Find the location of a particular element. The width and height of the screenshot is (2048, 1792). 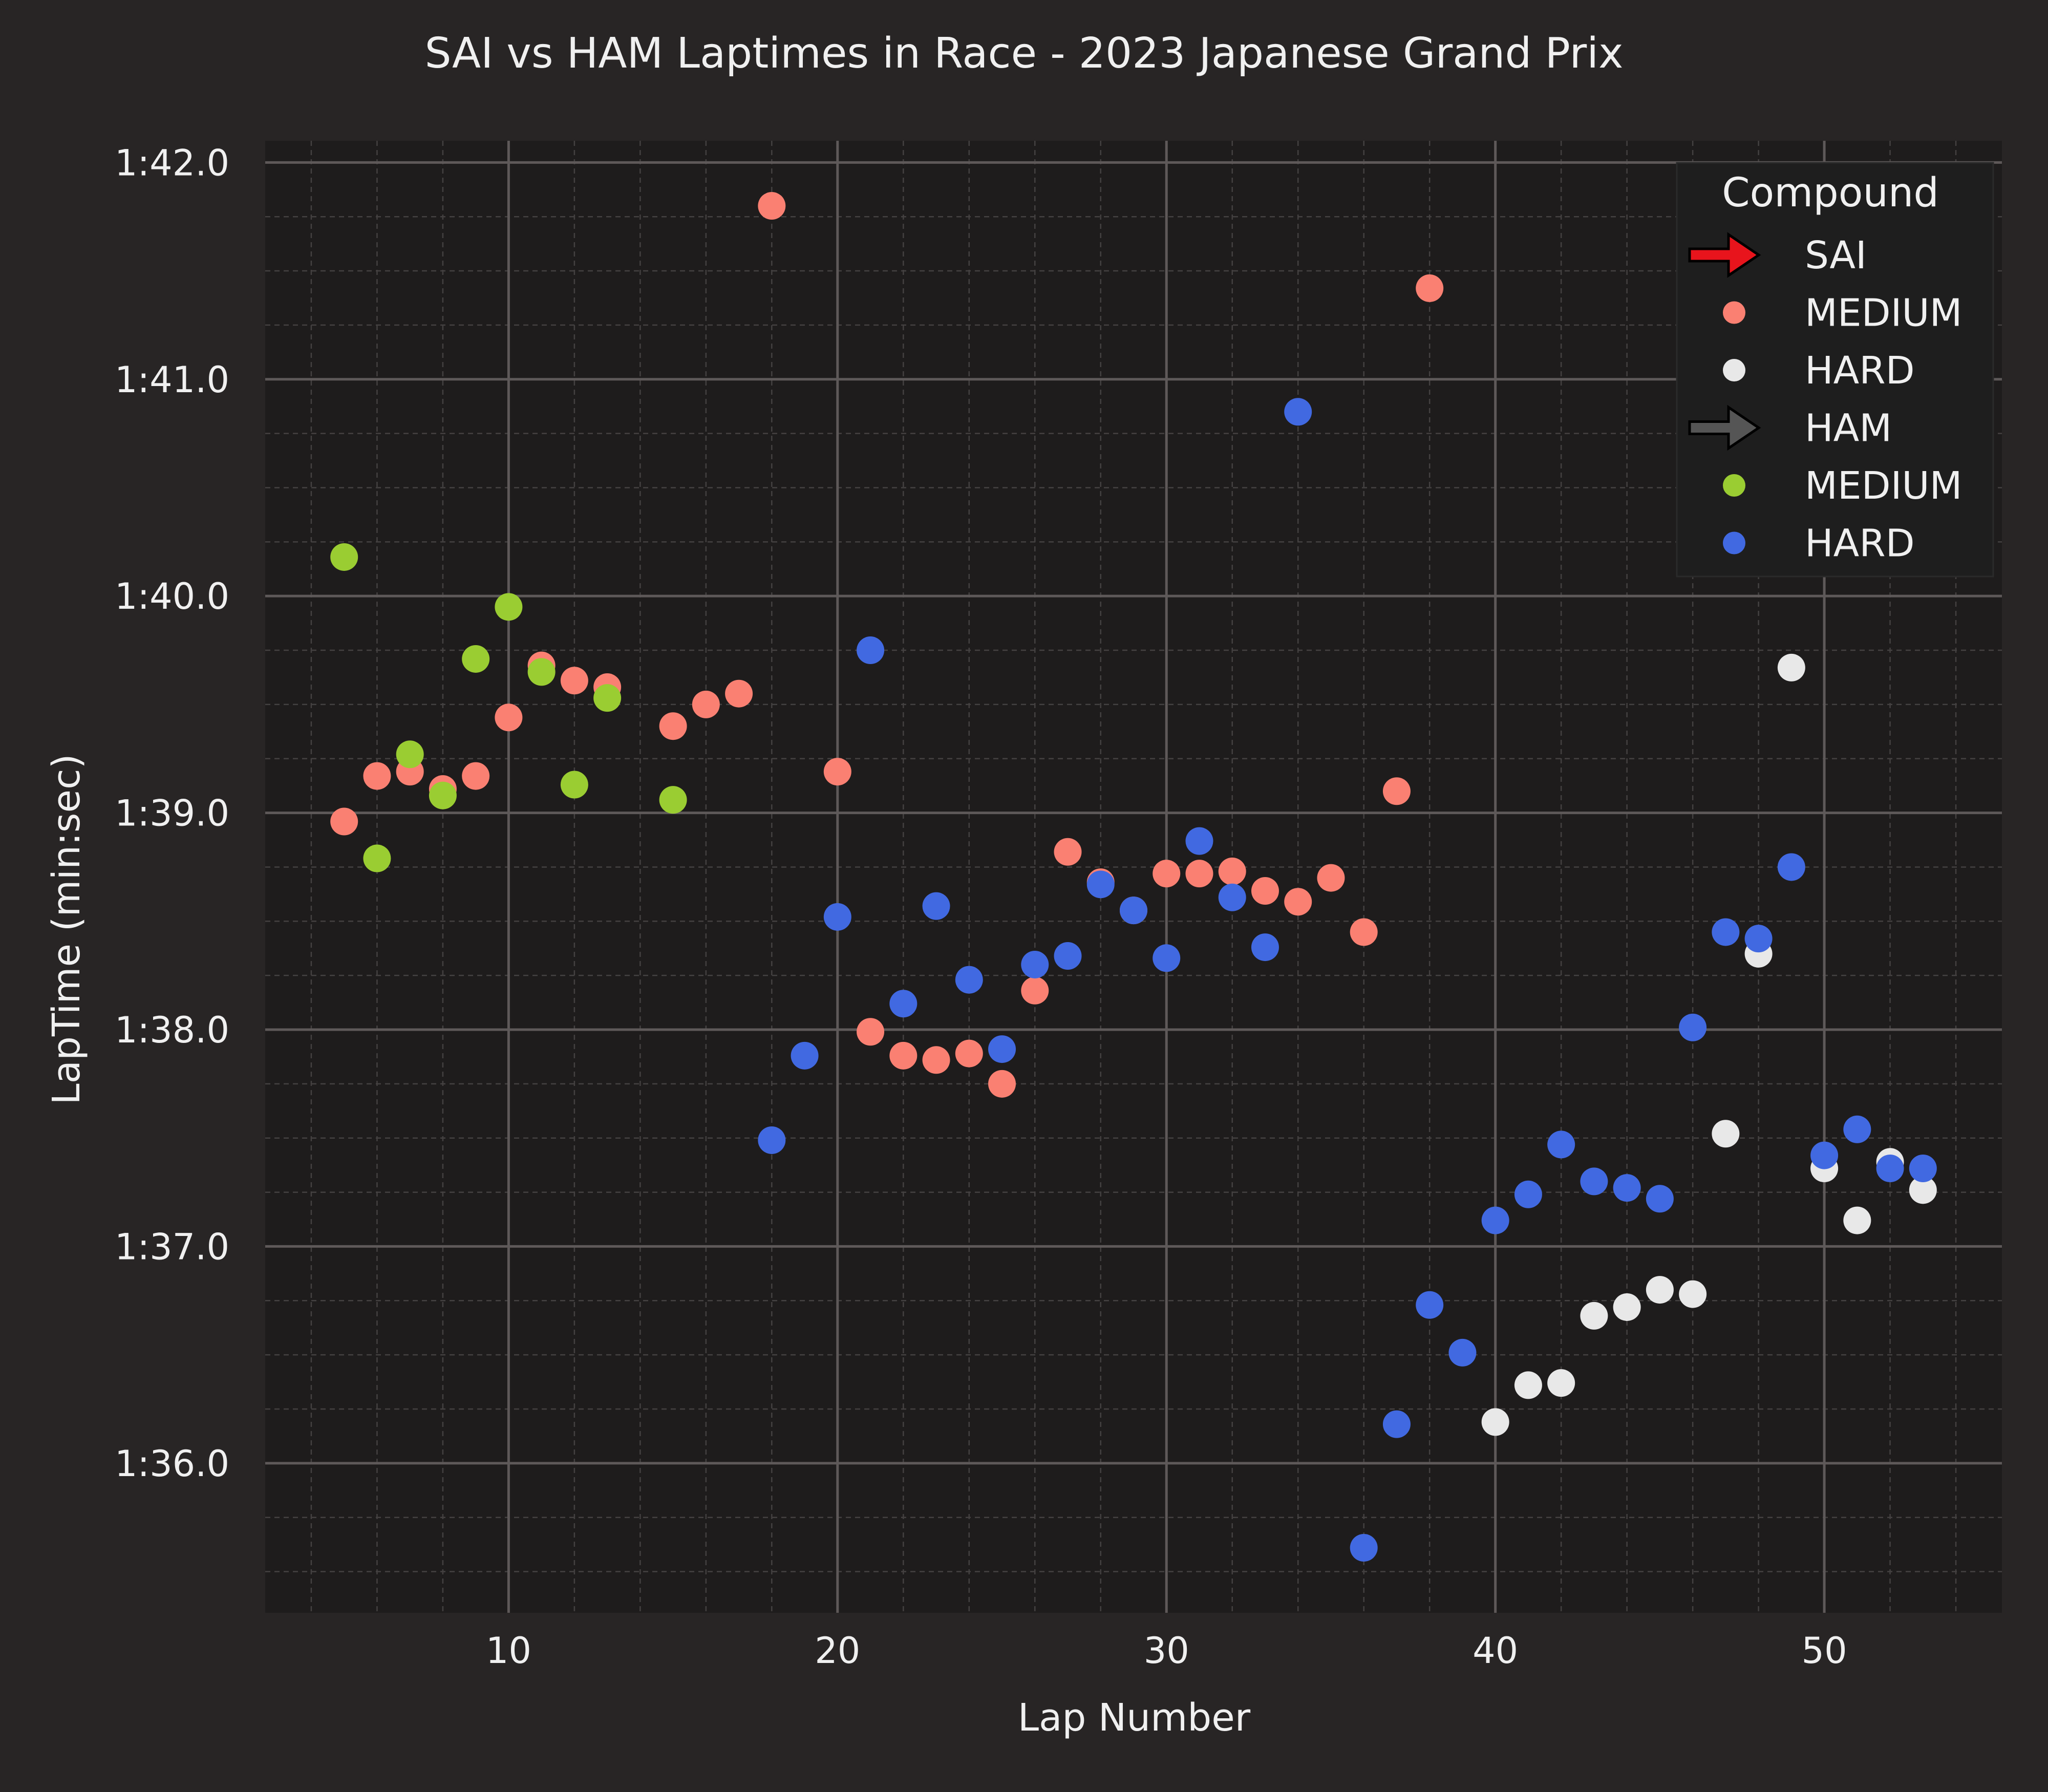

legend: Compound SAI MEDIUM HARD HAM MEDIUM HARD is located at coordinates (1835, 370).